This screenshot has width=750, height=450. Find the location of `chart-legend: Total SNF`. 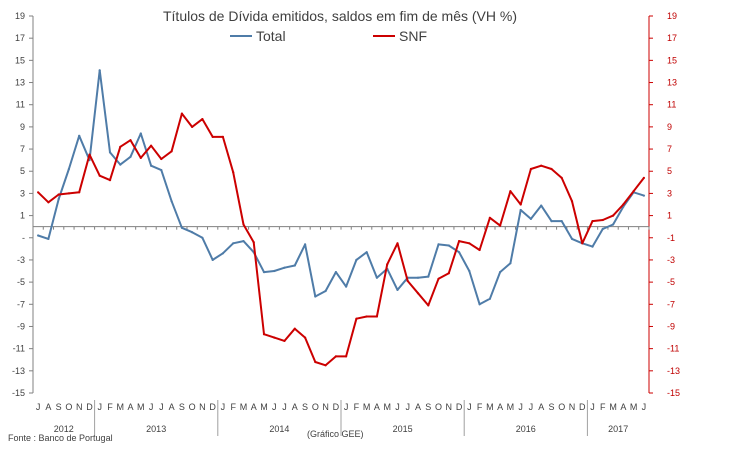

chart-legend: Total SNF is located at coordinates (328, 36).